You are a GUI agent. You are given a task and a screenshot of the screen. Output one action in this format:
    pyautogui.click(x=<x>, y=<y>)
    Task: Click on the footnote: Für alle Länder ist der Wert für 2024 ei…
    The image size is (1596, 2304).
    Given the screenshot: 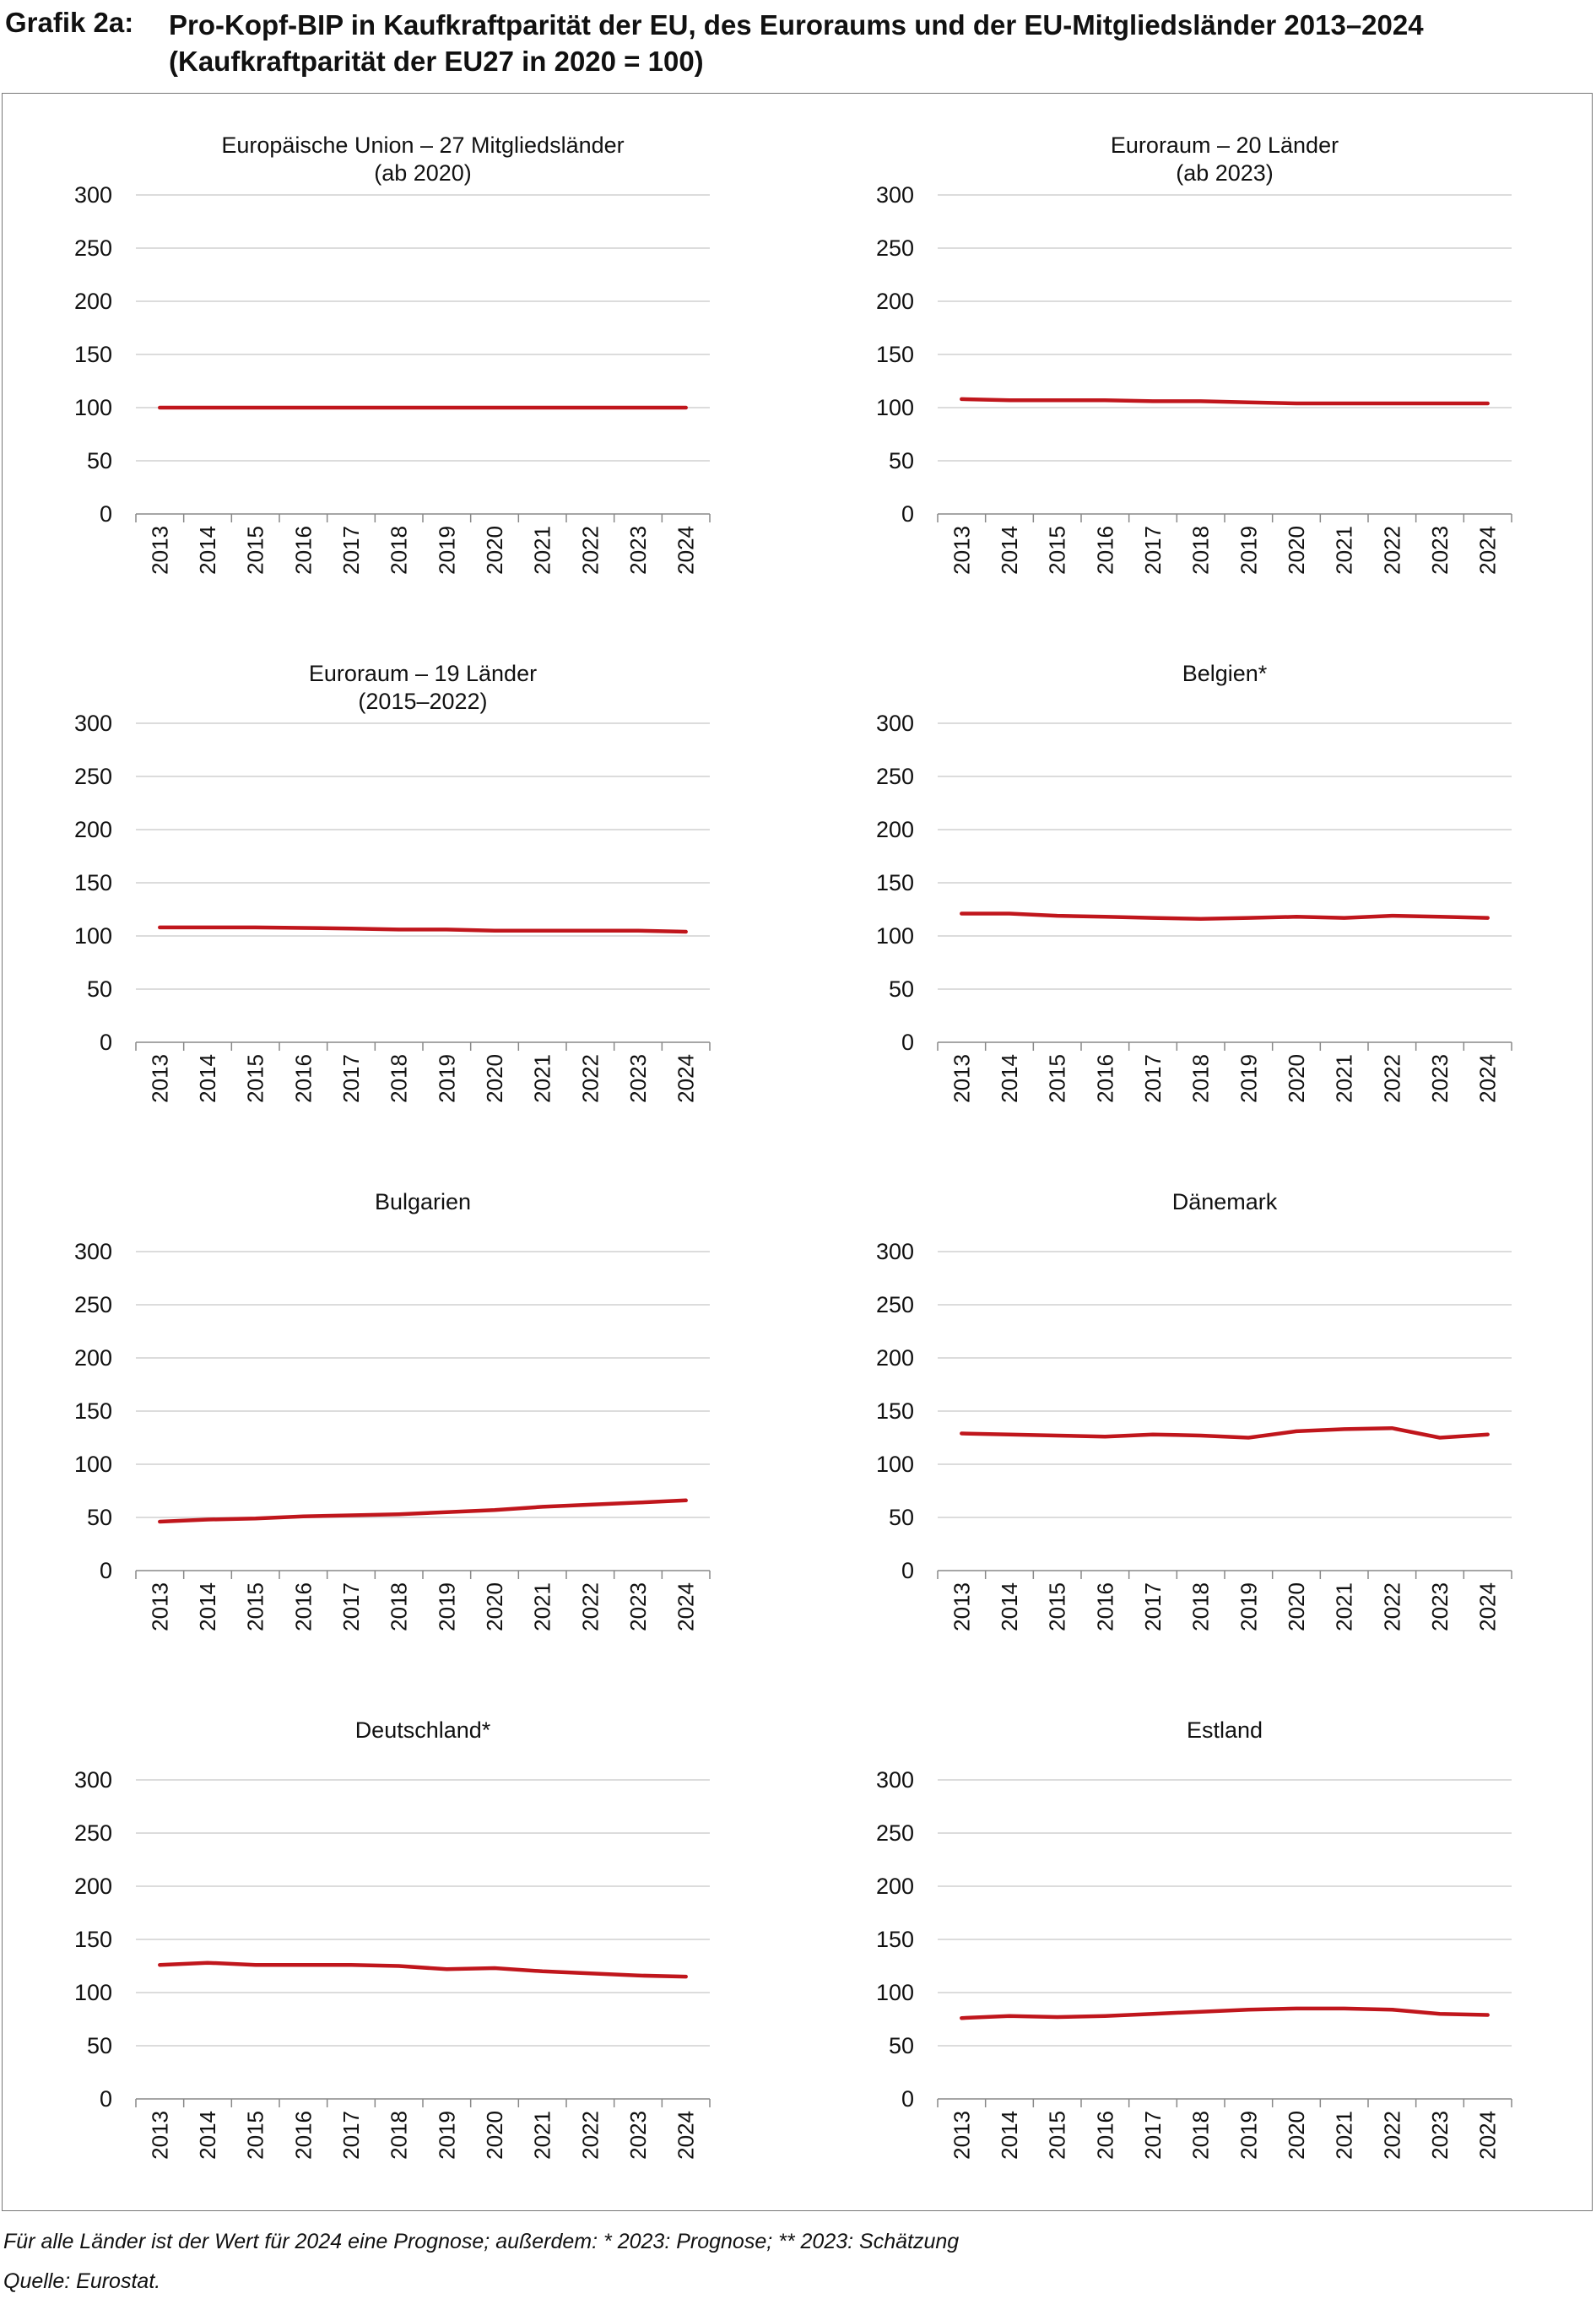 What is the action you would take?
    pyautogui.click(x=481, y=2241)
    